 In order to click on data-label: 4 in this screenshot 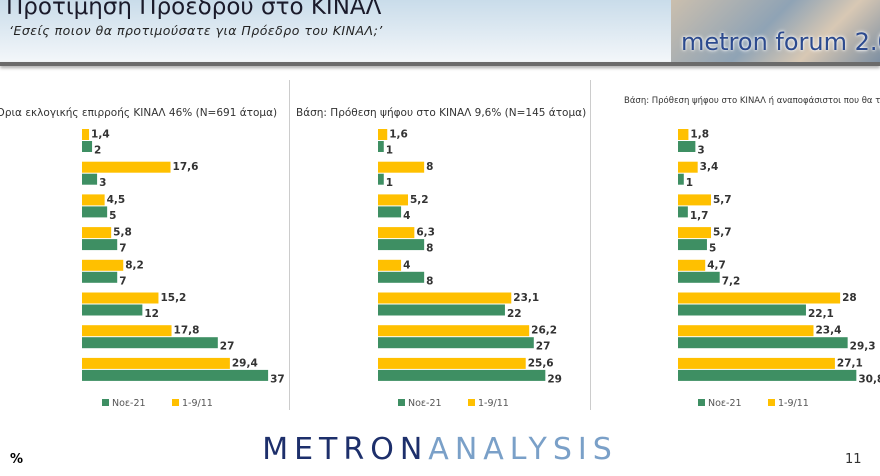, I will do `click(406, 216)`.